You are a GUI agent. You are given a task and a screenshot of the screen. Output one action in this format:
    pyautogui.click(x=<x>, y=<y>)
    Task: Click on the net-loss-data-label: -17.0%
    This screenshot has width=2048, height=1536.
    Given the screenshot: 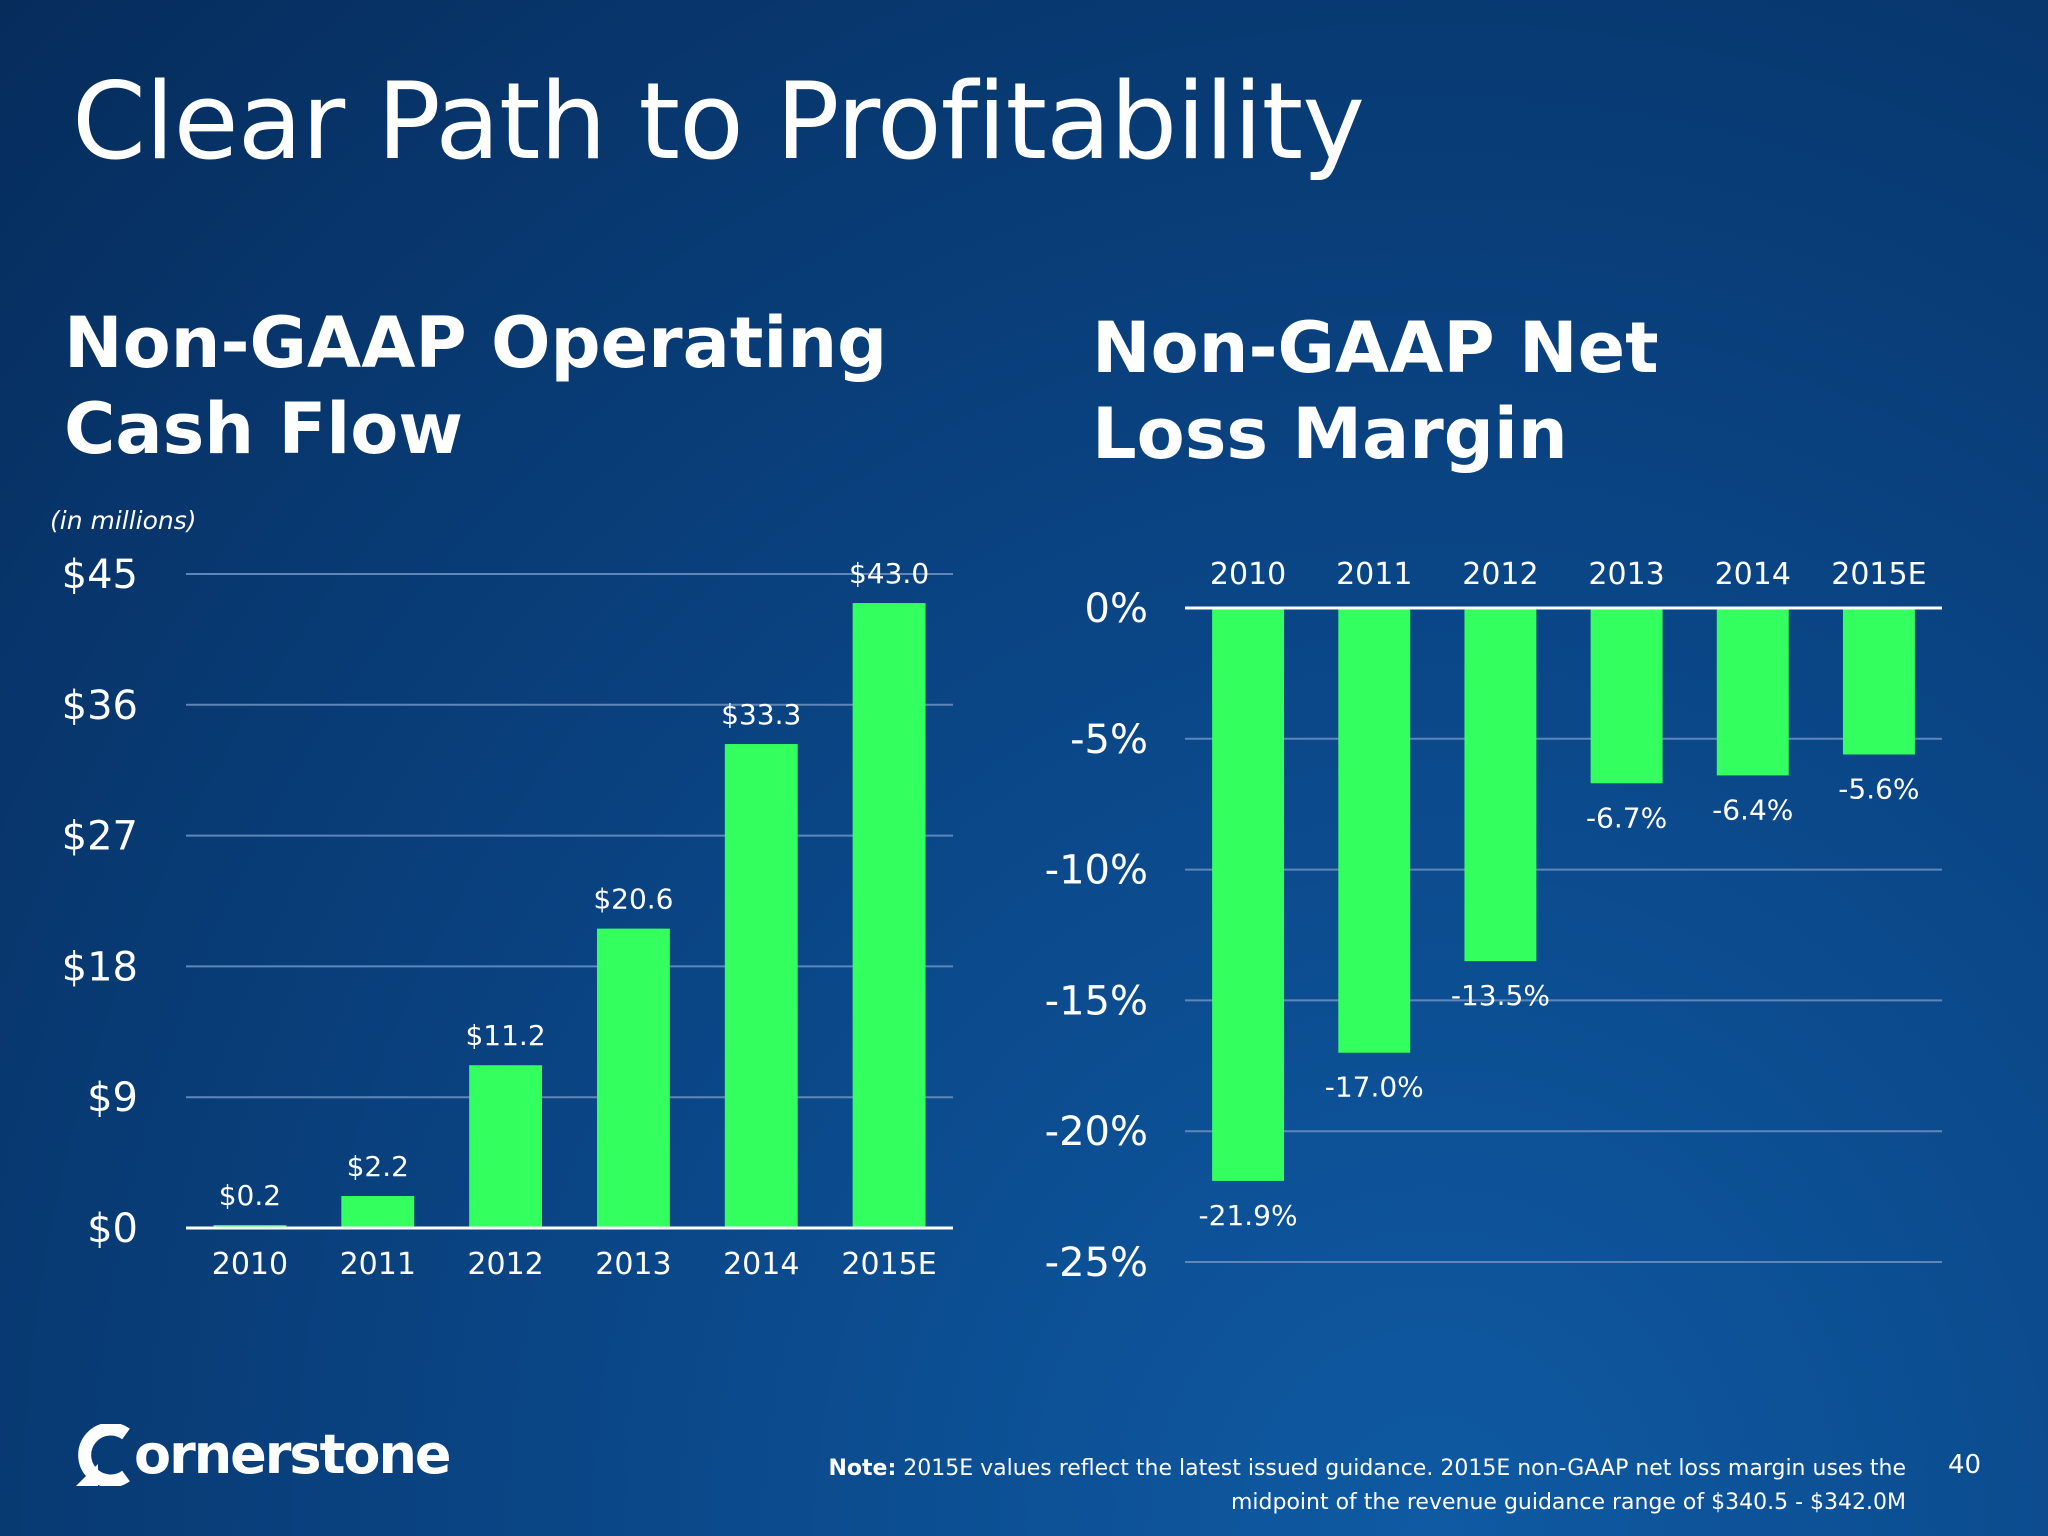 What is the action you would take?
    pyautogui.click(x=1374, y=1087)
    